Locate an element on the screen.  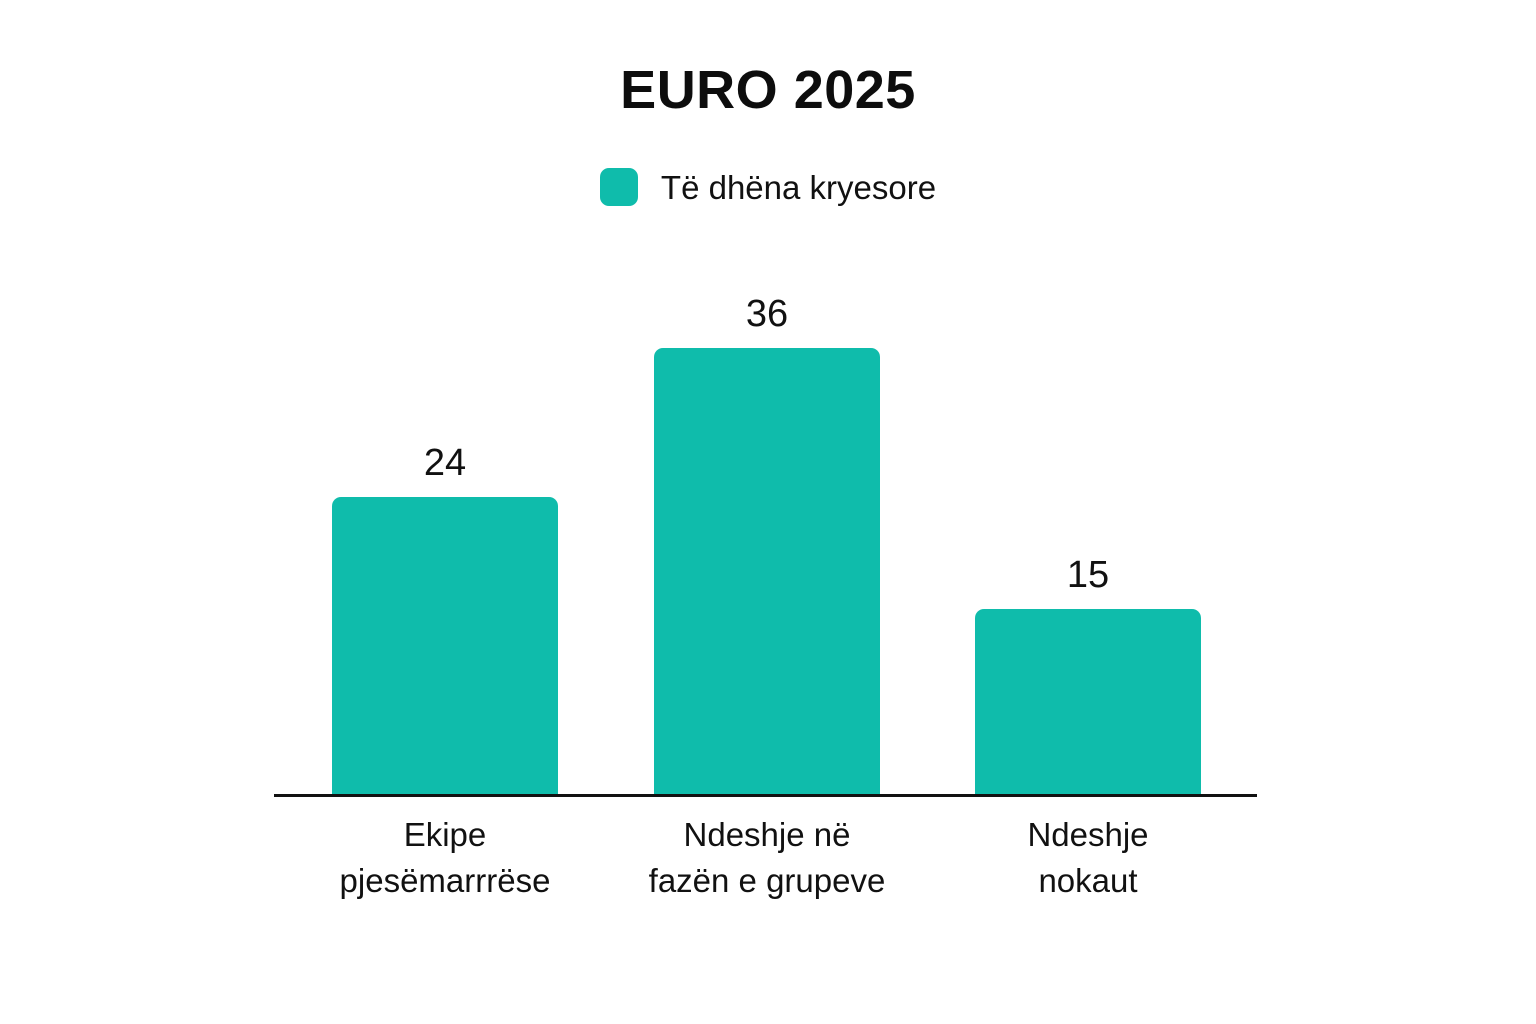
x-axis-tick-label-line1: Ekipe is located at coordinates (445, 834).